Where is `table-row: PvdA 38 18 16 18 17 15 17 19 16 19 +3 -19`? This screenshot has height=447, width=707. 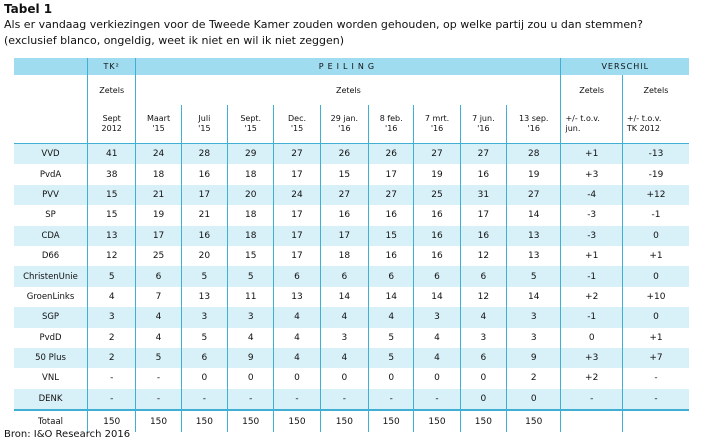
table-row: PvdA 38 18 16 18 17 15 17 19 16 19 +3 -19 is located at coordinates (351, 174).